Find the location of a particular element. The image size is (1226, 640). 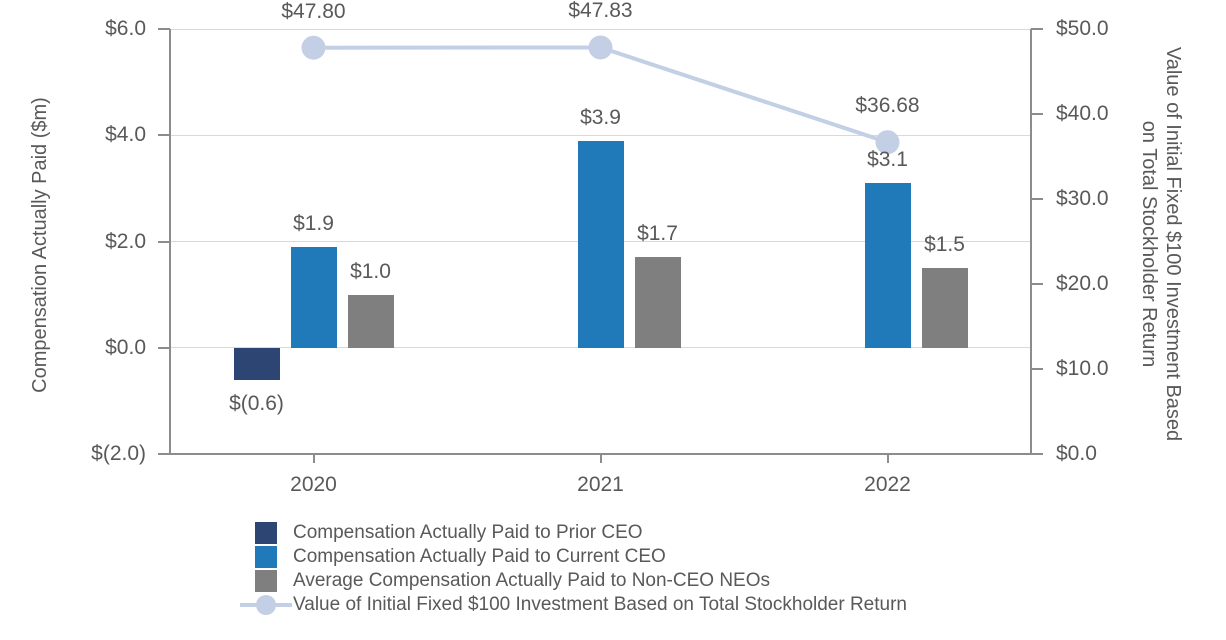

right-axis-tick-label: $30.0 is located at coordinates (1082, 198).